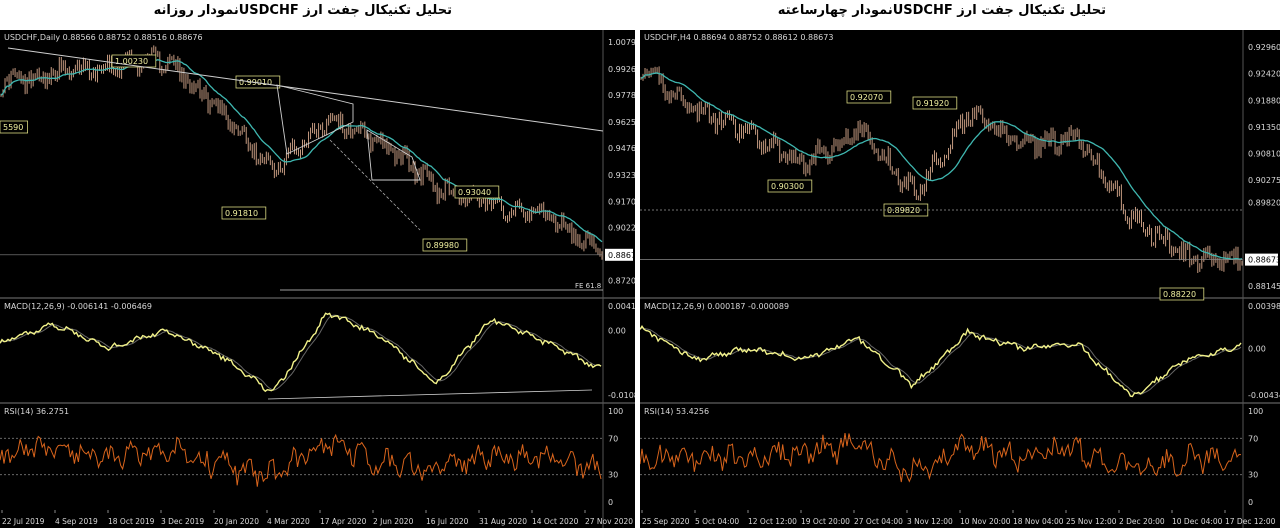 Image resolution: width=1280 pixels, height=528 pixels. Describe the element at coordinates (343, 521) in the screenshot. I see `daily-x-tick-label: 17 Apr 2020` at that location.